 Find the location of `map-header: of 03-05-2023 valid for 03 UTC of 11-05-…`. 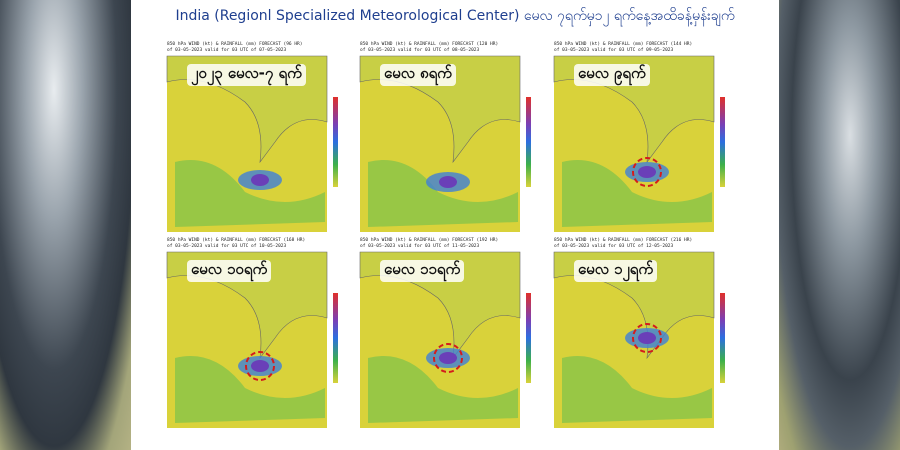

map-header: of 03-05-2023 valid for 03 UTC of 11-05-… is located at coordinates (420, 246).